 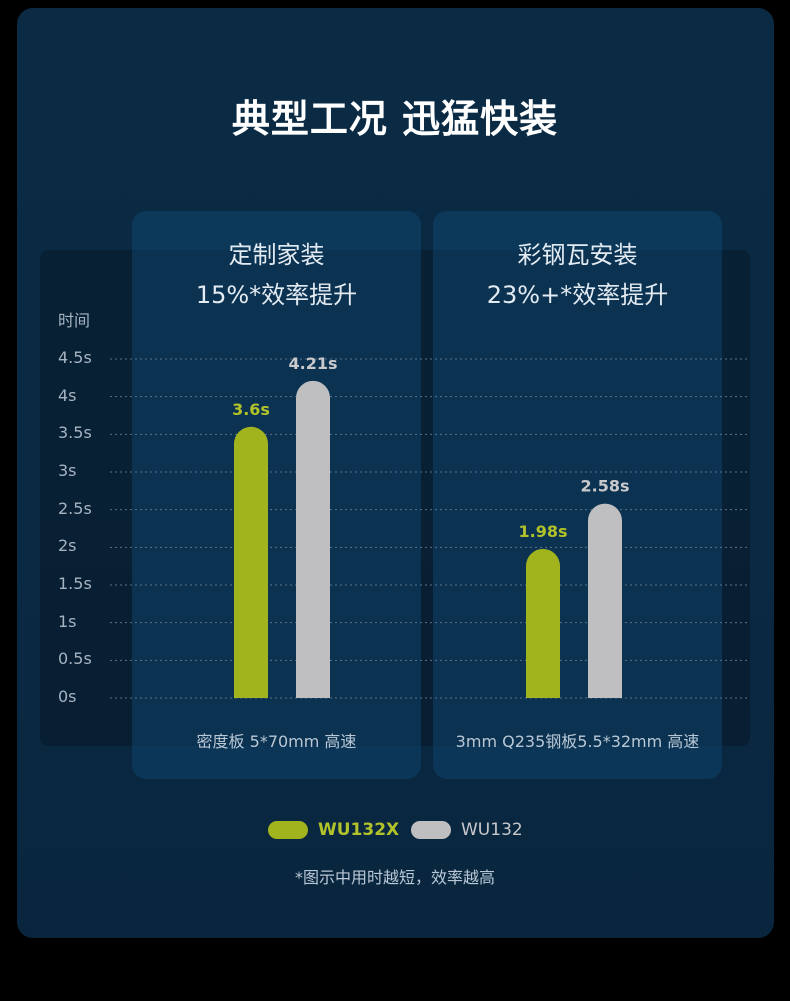 What do you see at coordinates (276, 741) in the screenshot?
I see `panel-condition: 密度板 5*70mm 高速` at bounding box center [276, 741].